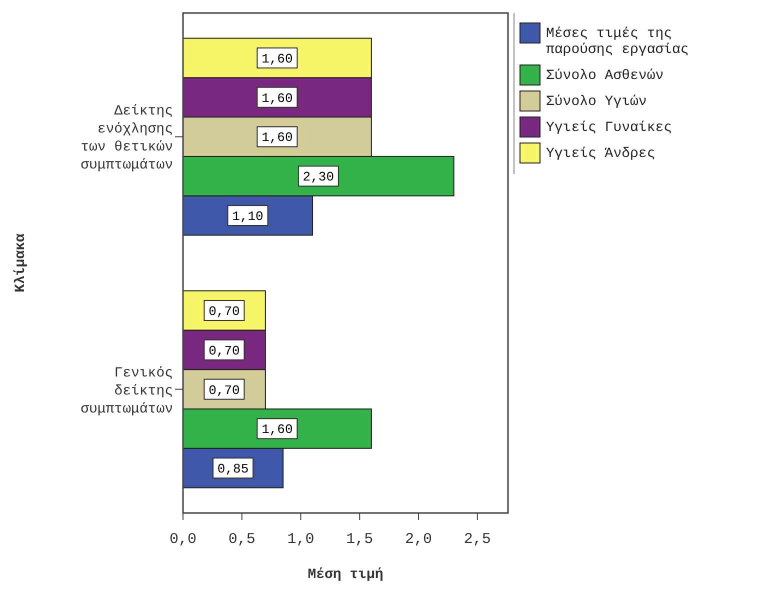 The image size is (763, 611). What do you see at coordinates (126, 139) in the screenshot?
I see `y-tick-label: Δείκτης ενόχλησης των θετικών συμπτωμάτων` at bounding box center [126, 139].